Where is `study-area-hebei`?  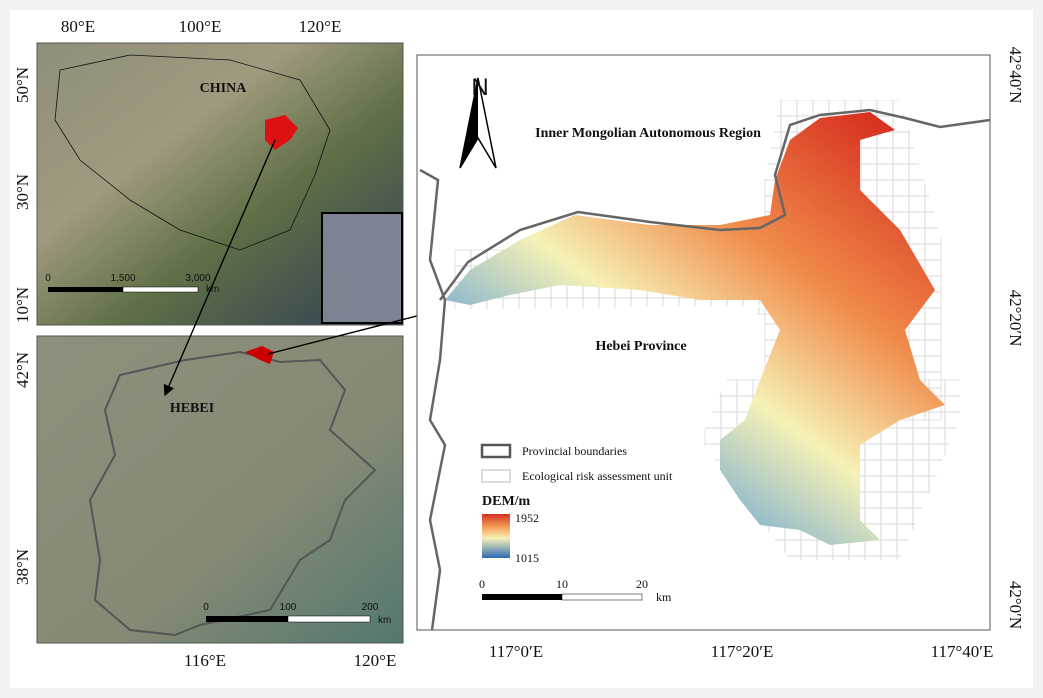
study-area-hebei is located at coordinates (259, 355).